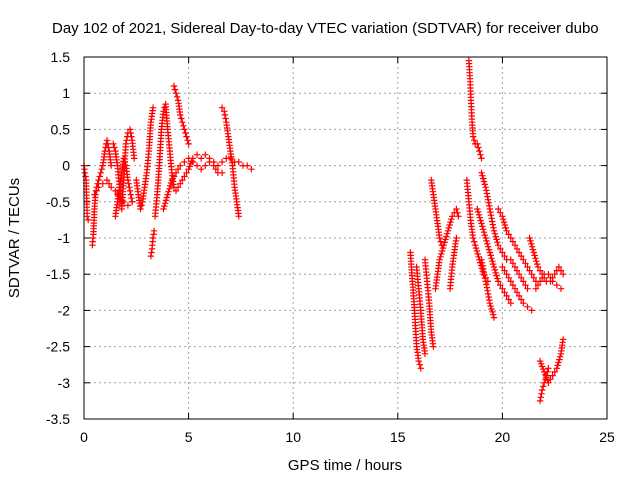 The width and height of the screenshot is (640, 480). What do you see at coordinates (84, 437) in the screenshot?
I see `x-tick-label: 0` at bounding box center [84, 437].